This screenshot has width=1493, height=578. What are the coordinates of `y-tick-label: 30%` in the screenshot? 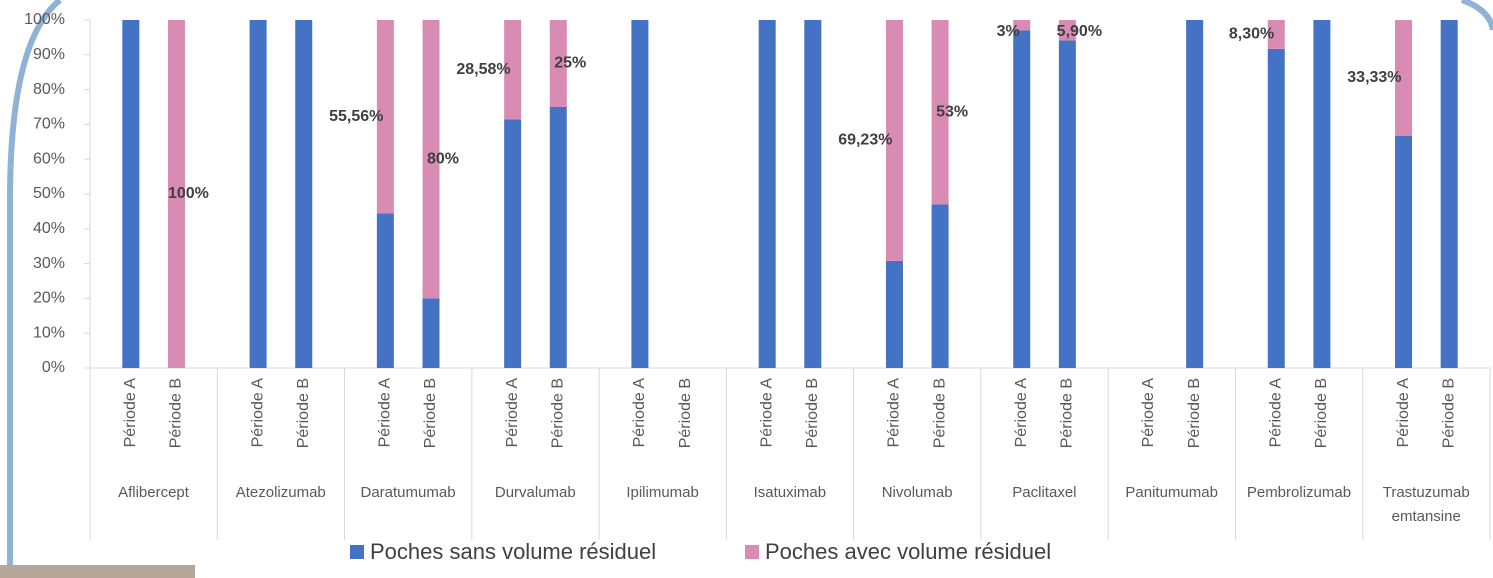 It's located at (49, 263).